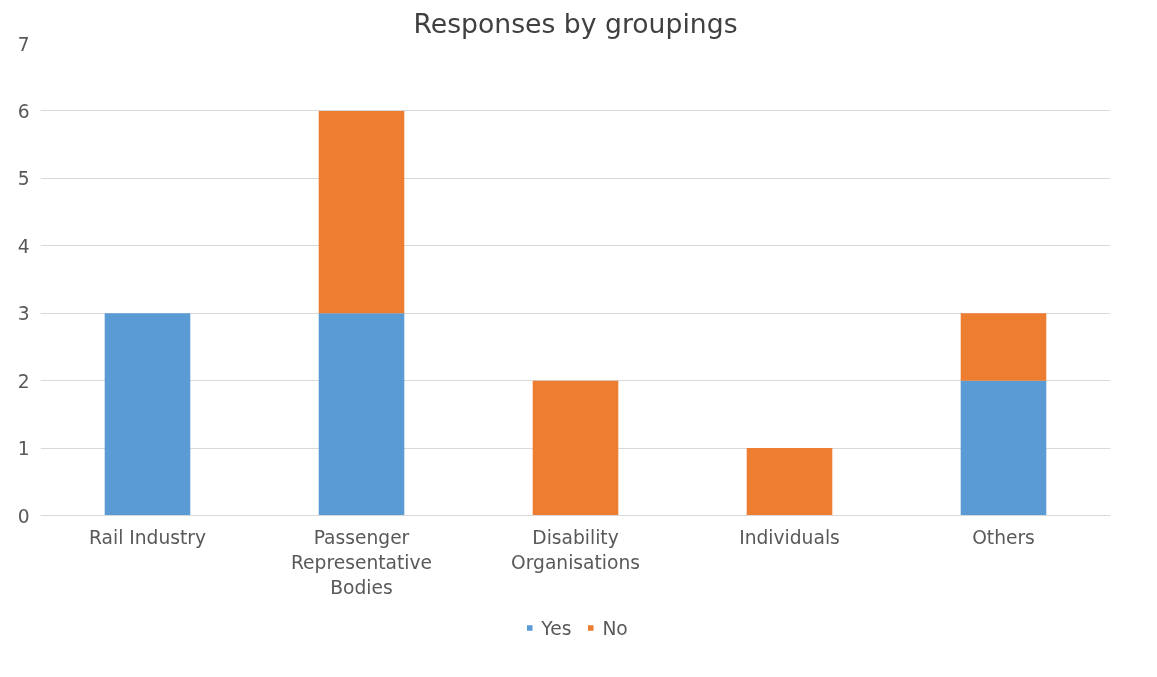  Describe the element at coordinates (147, 537) in the screenshot. I see `x-tick-label: Rail Industry` at that location.